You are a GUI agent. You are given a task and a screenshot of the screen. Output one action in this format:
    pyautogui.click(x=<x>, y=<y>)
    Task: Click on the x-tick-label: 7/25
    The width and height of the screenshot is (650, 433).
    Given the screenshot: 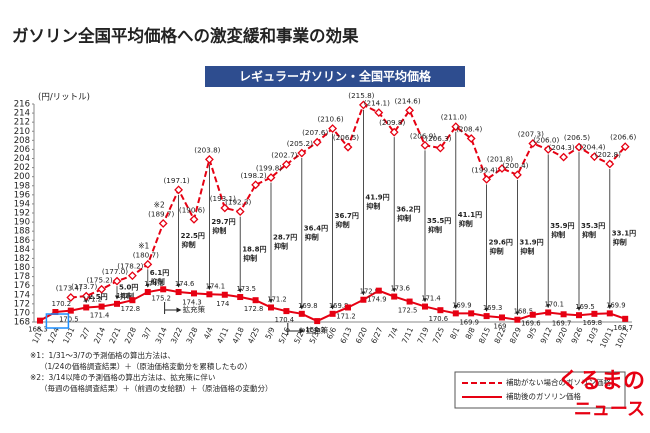 What is the action you would take?
    pyautogui.click(x=438, y=335)
    